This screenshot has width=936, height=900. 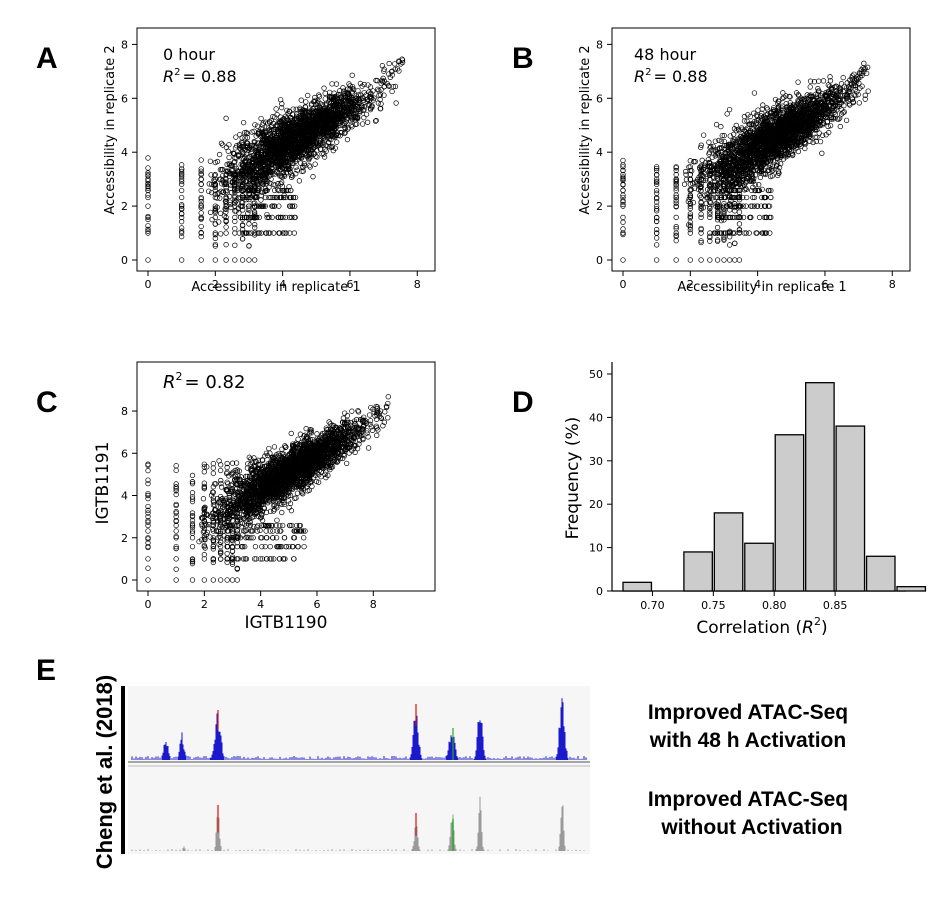 What do you see at coordinates (124, 98) in the screenshot?
I see `y-tick-label: 6` at bounding box center [124, 98].